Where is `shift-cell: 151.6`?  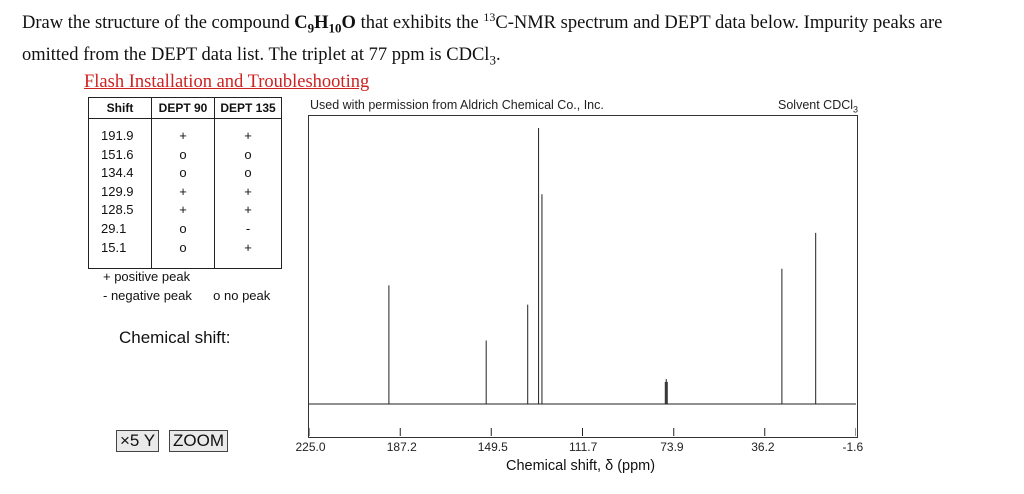
shift-cell: 151.6 is located at coordinates (117, 154).